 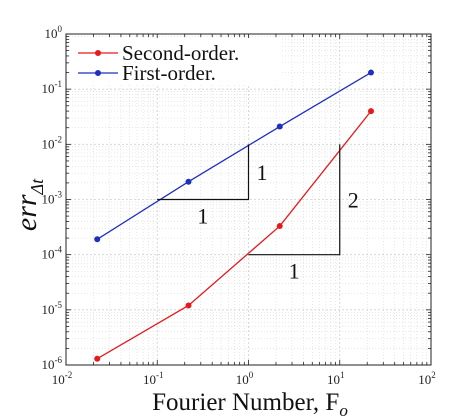 I want to click on y-tick-label: 10⁰, so click(x=54, y=32).